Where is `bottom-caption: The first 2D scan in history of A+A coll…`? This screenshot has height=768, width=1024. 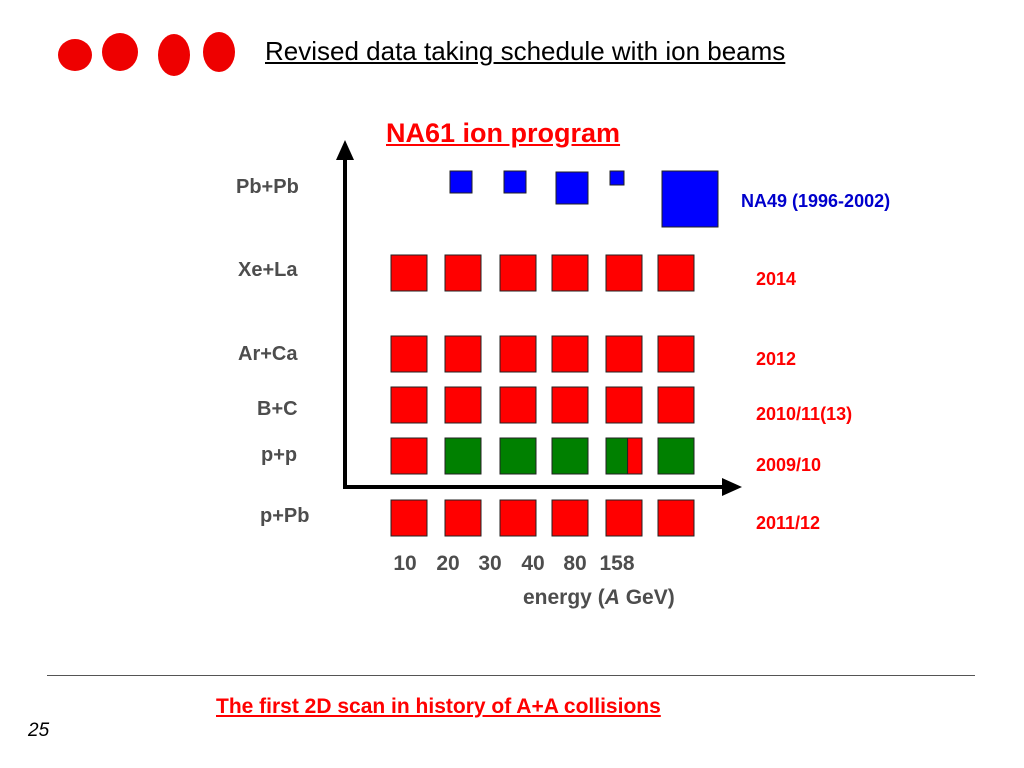 bottom-caption: The first 2D scan in history of A+A coll… is located at coordinates (438, 706).